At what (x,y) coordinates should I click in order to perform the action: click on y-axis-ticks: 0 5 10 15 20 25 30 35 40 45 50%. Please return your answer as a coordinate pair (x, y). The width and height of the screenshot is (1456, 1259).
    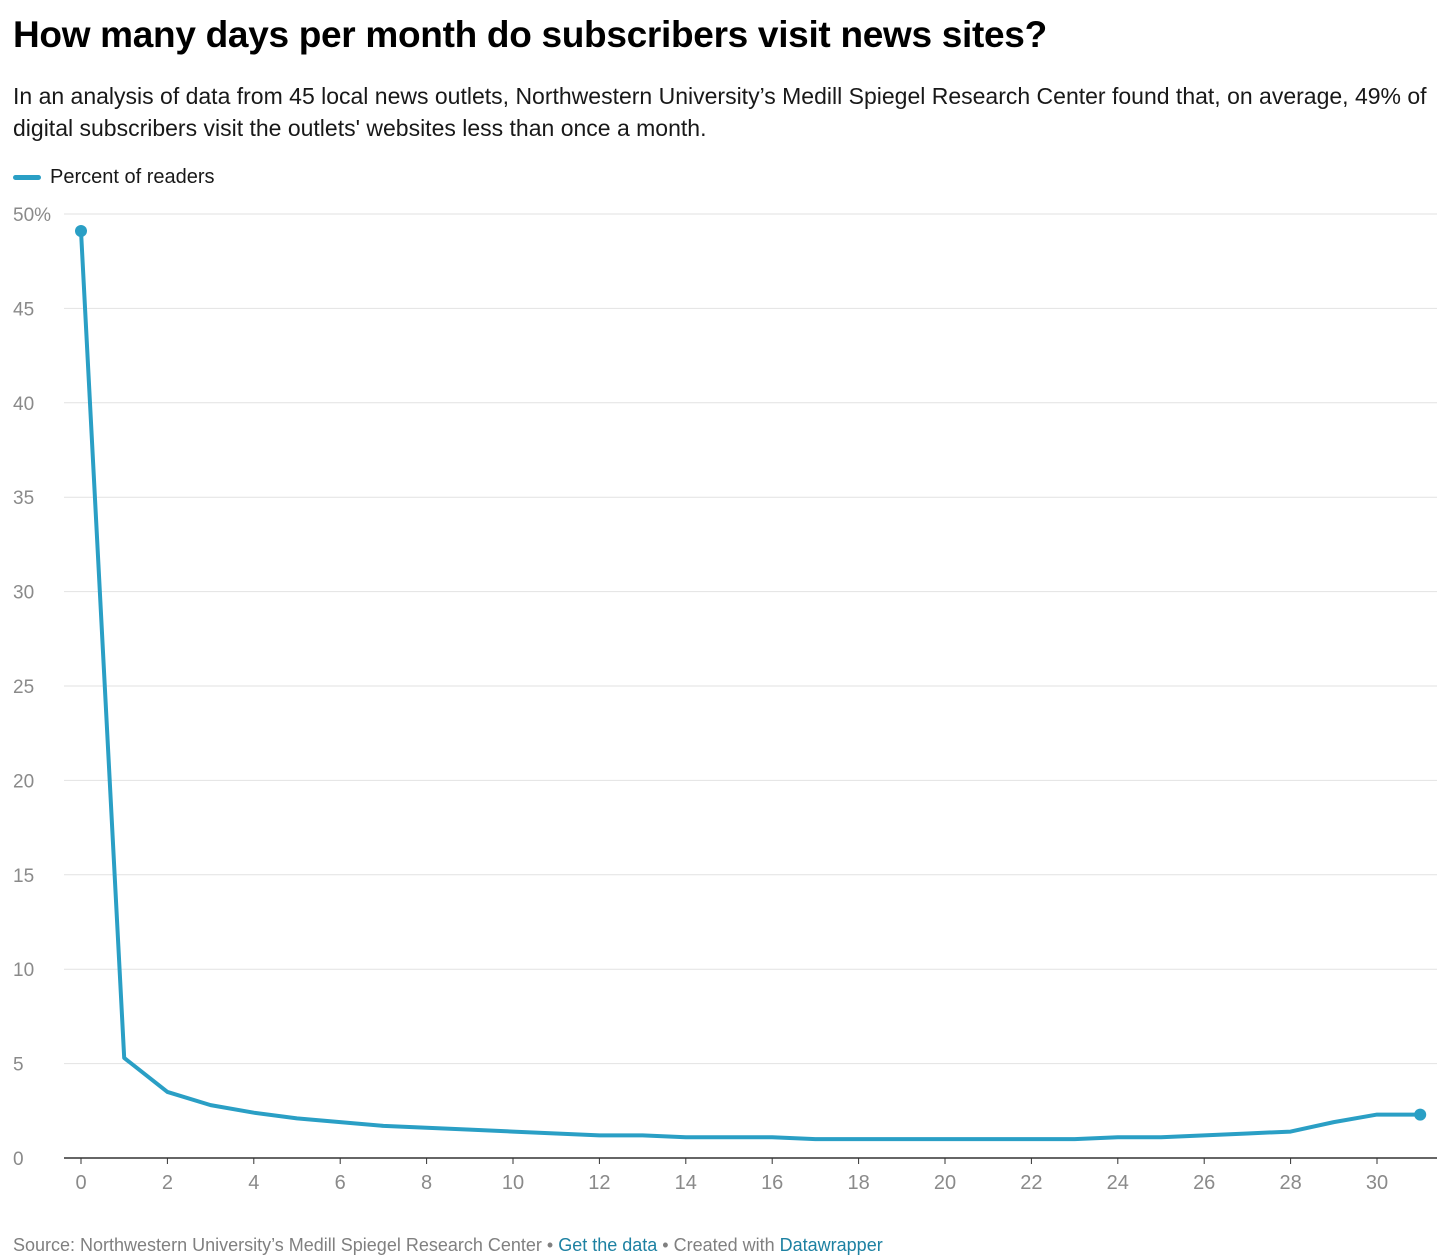
    Looking at the image, I should click on (32, 687).